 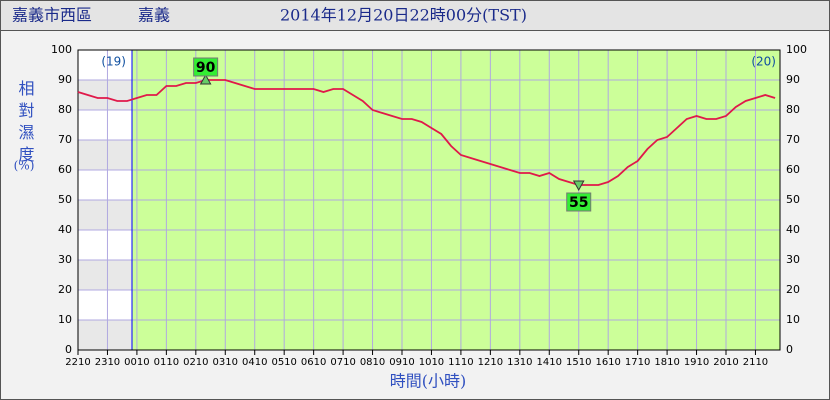 What do you see at coordinates (793, 139) in the screenshot?
I see `y2-tick-label: 70` at bounding box center [793, 139].